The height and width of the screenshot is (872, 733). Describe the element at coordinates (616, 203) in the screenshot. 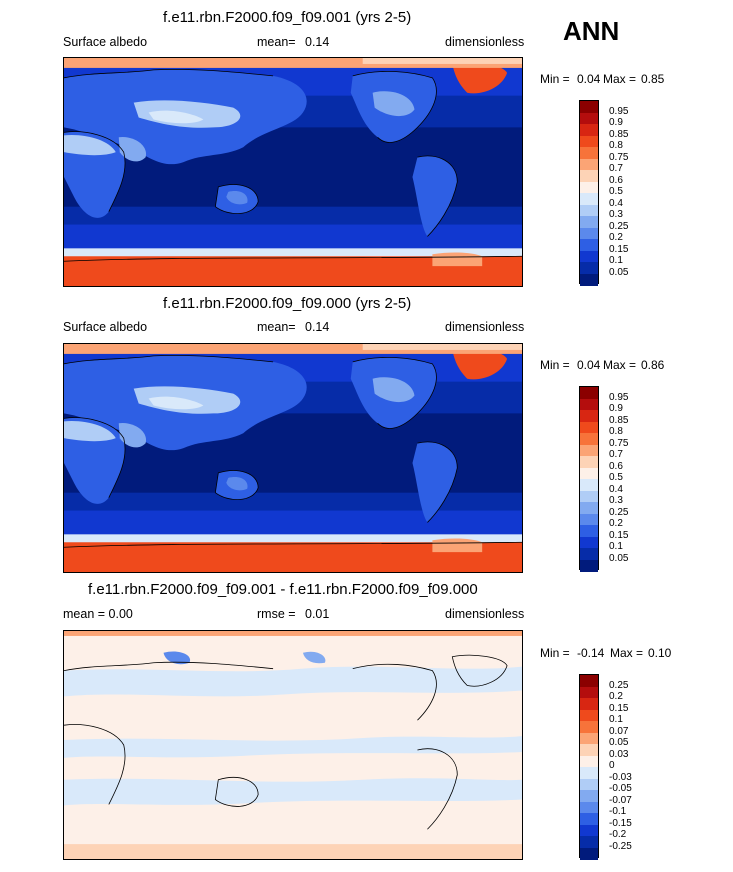

I see `colorbar-level-label: 0.4` at that location.